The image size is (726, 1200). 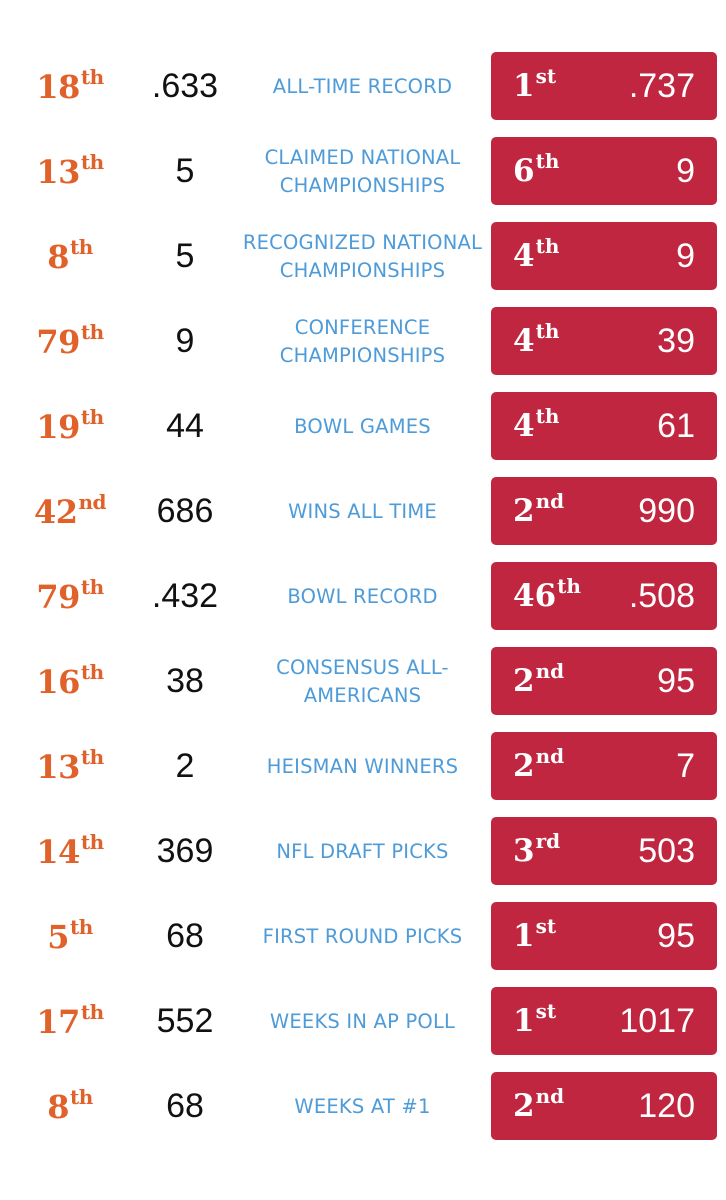 What do you see at coordinates (185, 1021) in the screenshot?
I see `left-value: 552` at bounding box center [185, 1021].